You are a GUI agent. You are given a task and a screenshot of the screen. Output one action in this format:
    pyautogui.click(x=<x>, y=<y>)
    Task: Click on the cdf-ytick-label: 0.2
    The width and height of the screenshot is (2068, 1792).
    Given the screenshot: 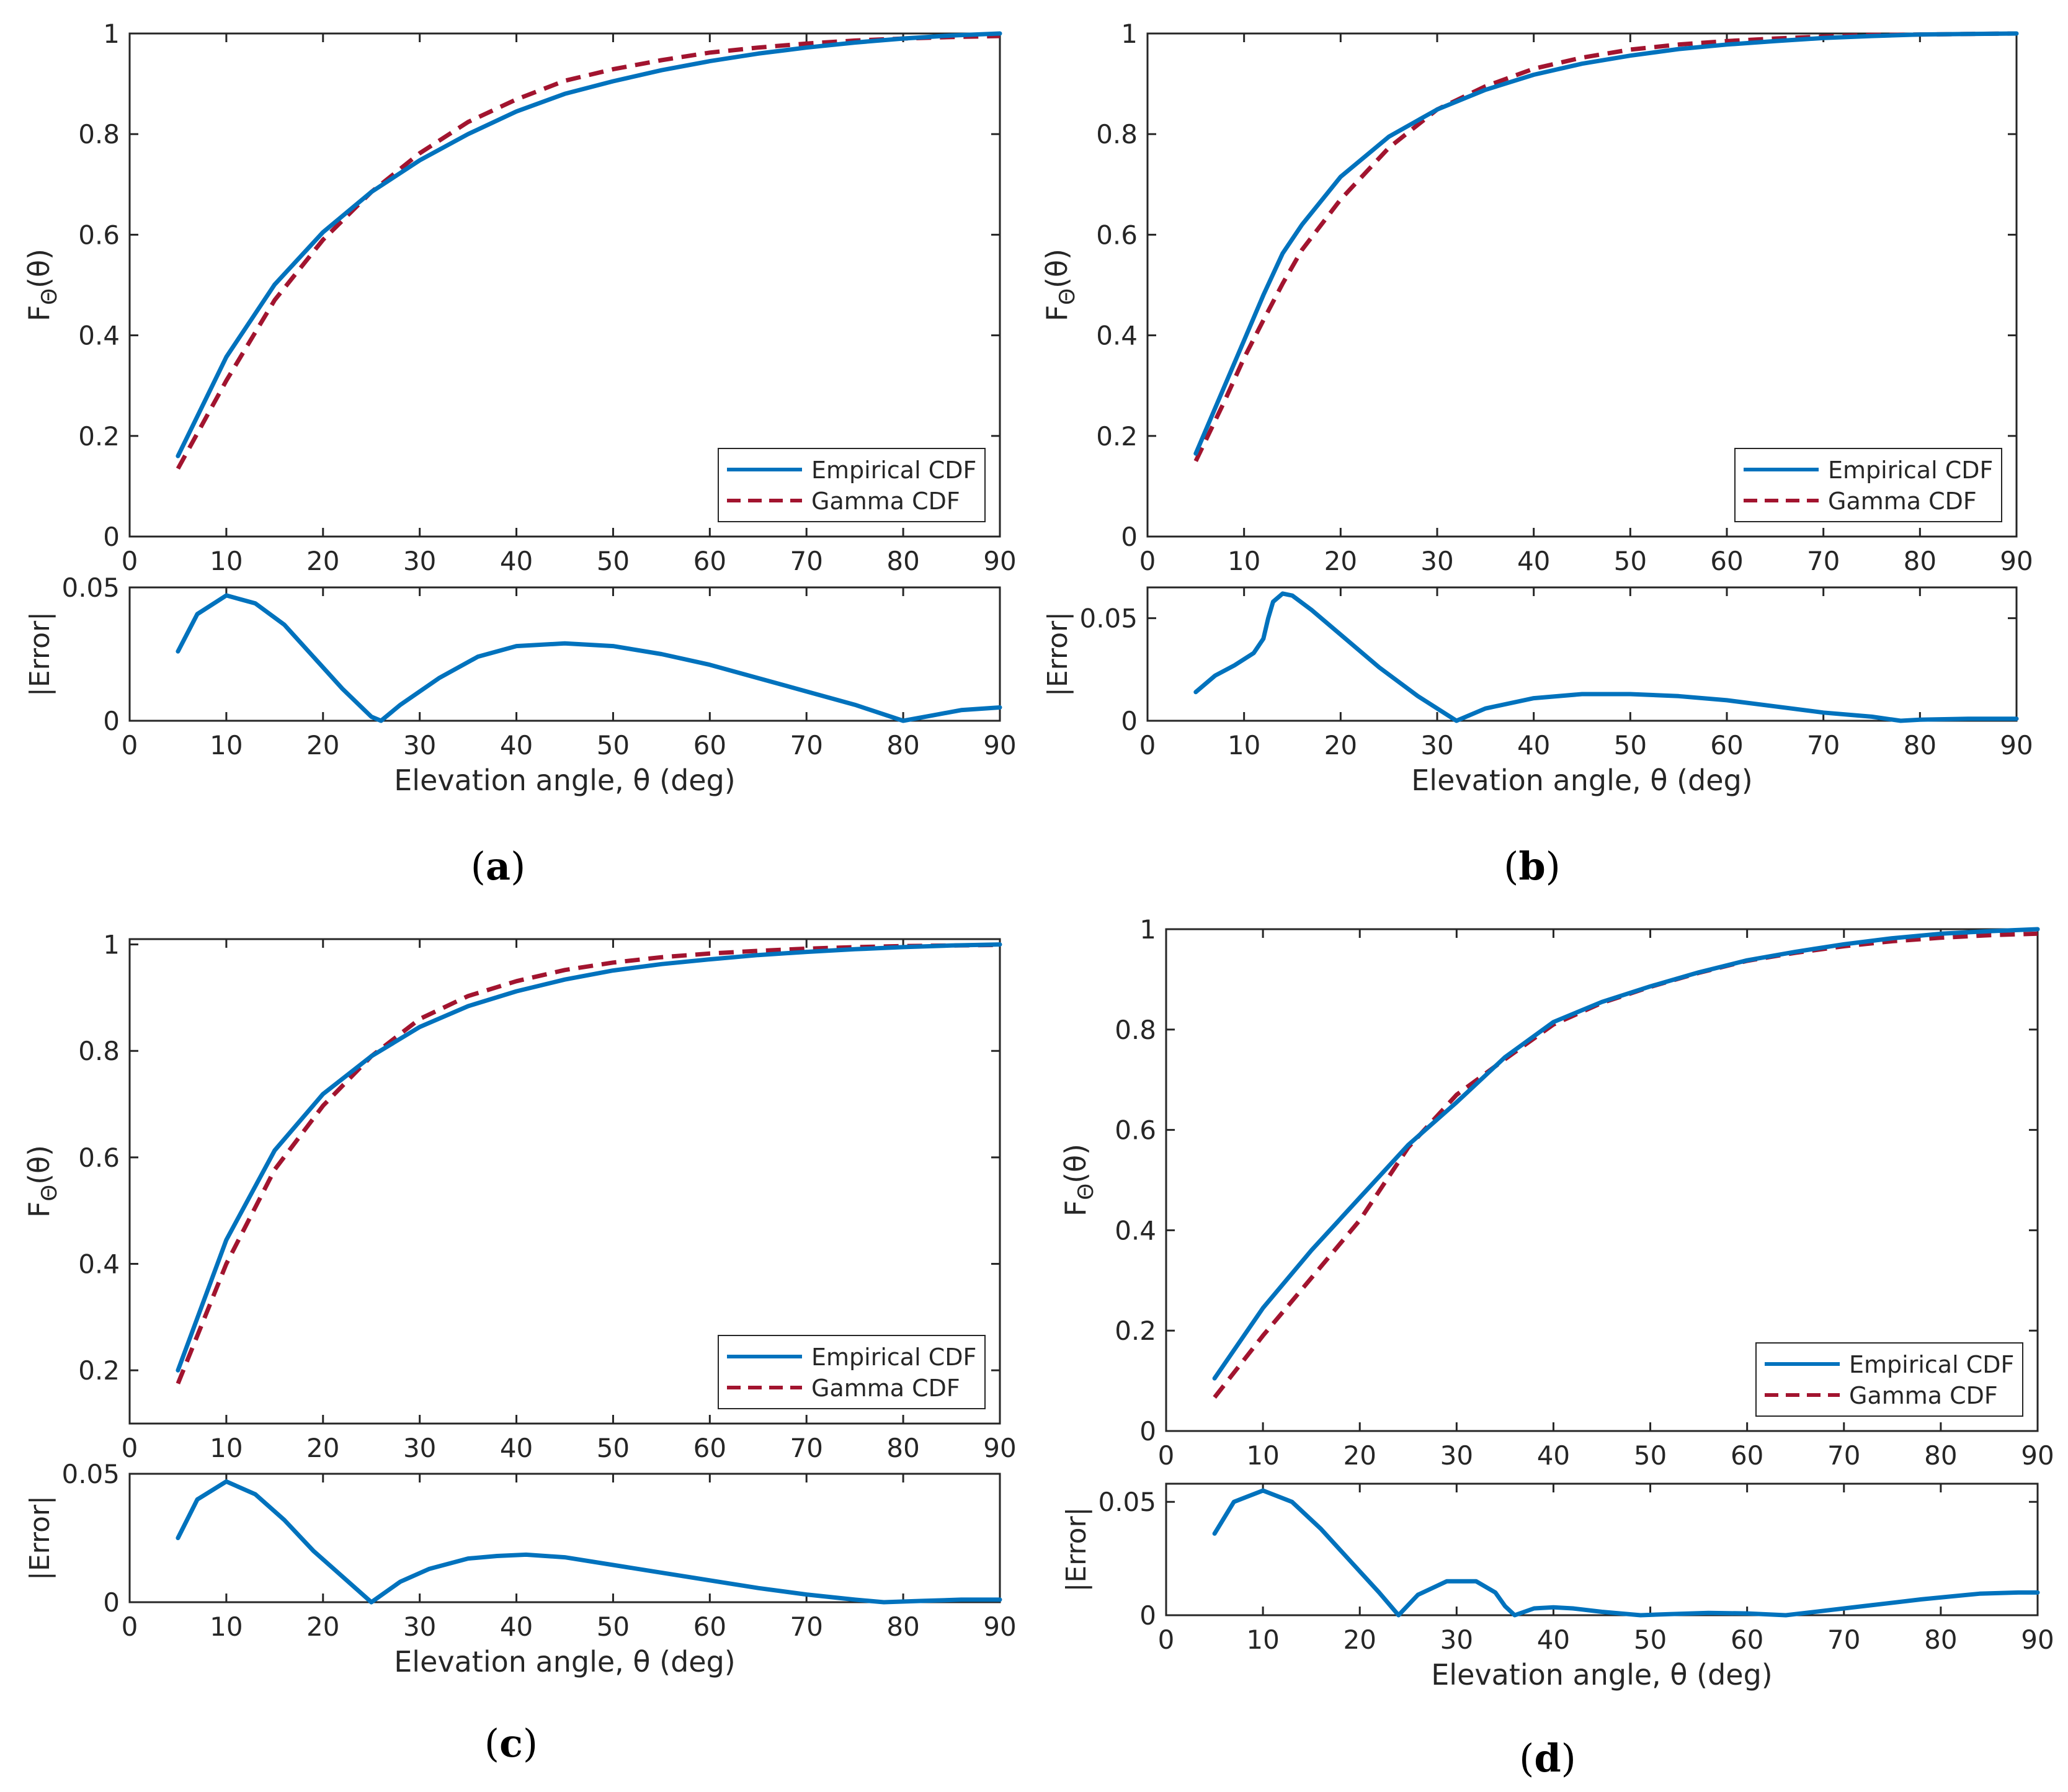 What is the action you would take?
    pyautogui.click(x=1135, y=1331)
    